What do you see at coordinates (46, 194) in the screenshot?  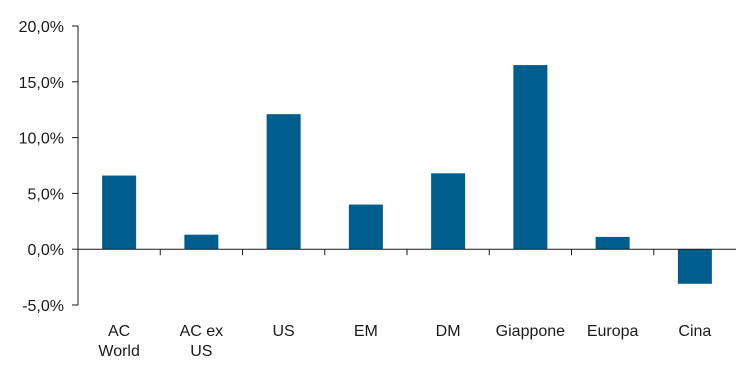 I see `y-tick-label: 5,0%` at bounding box center [46, 194].